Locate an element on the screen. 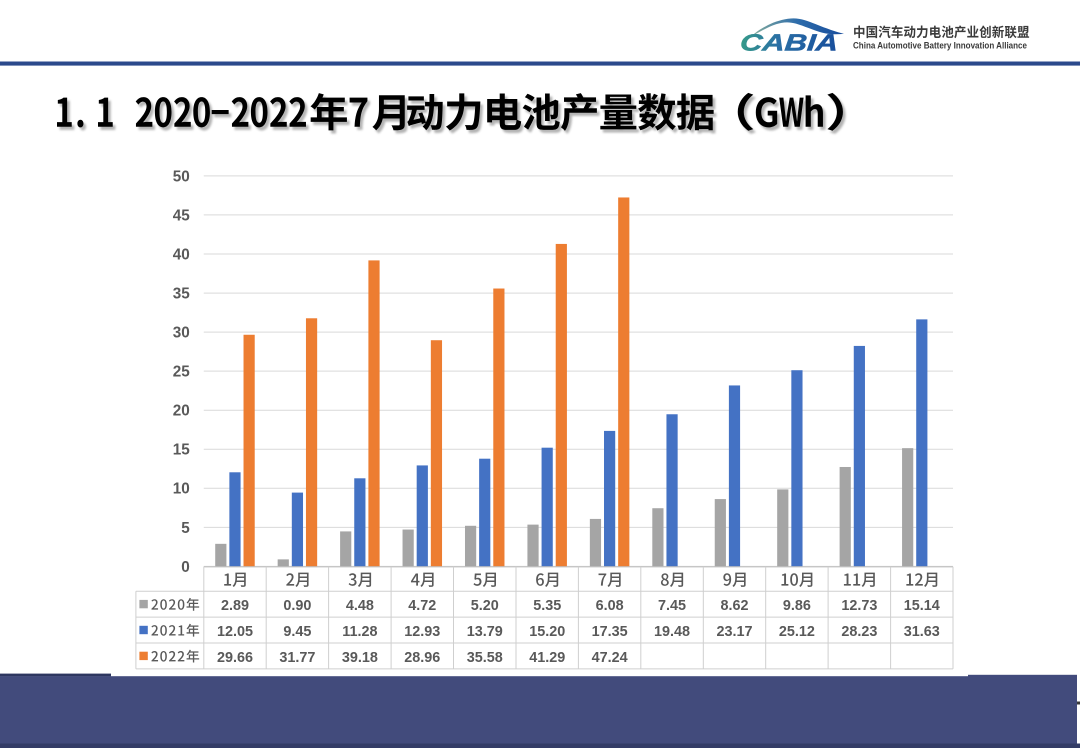  svg-text: 10 is located at coordinates (181, 489).